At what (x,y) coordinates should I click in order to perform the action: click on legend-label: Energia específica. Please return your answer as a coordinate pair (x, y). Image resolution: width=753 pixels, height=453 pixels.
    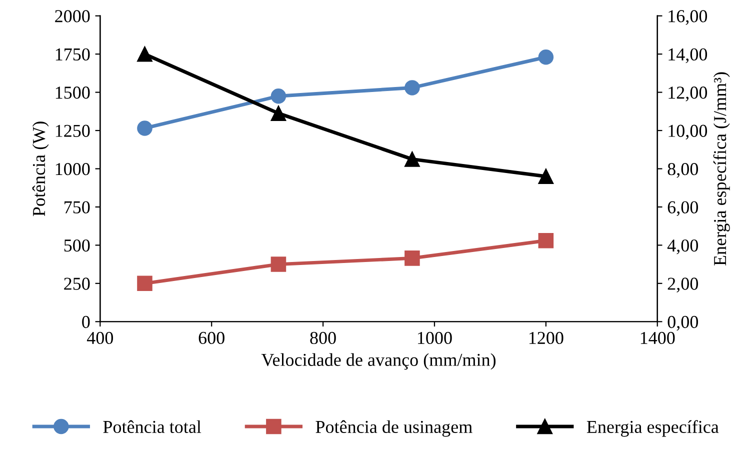
    Looking at the image, I should click on (652, 428).